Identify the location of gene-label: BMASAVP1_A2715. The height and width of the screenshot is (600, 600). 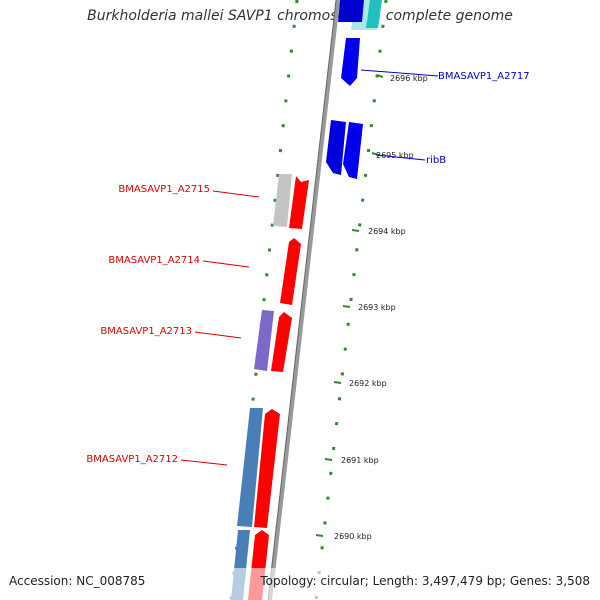
(164, 189).